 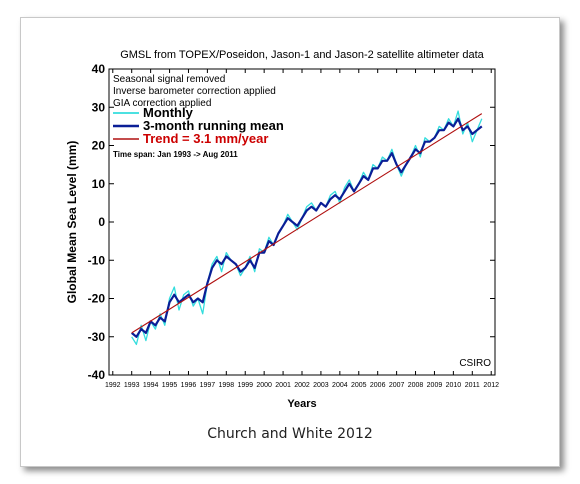 I want to click on x-tick-label: 1995, so click(x=170, y=385).